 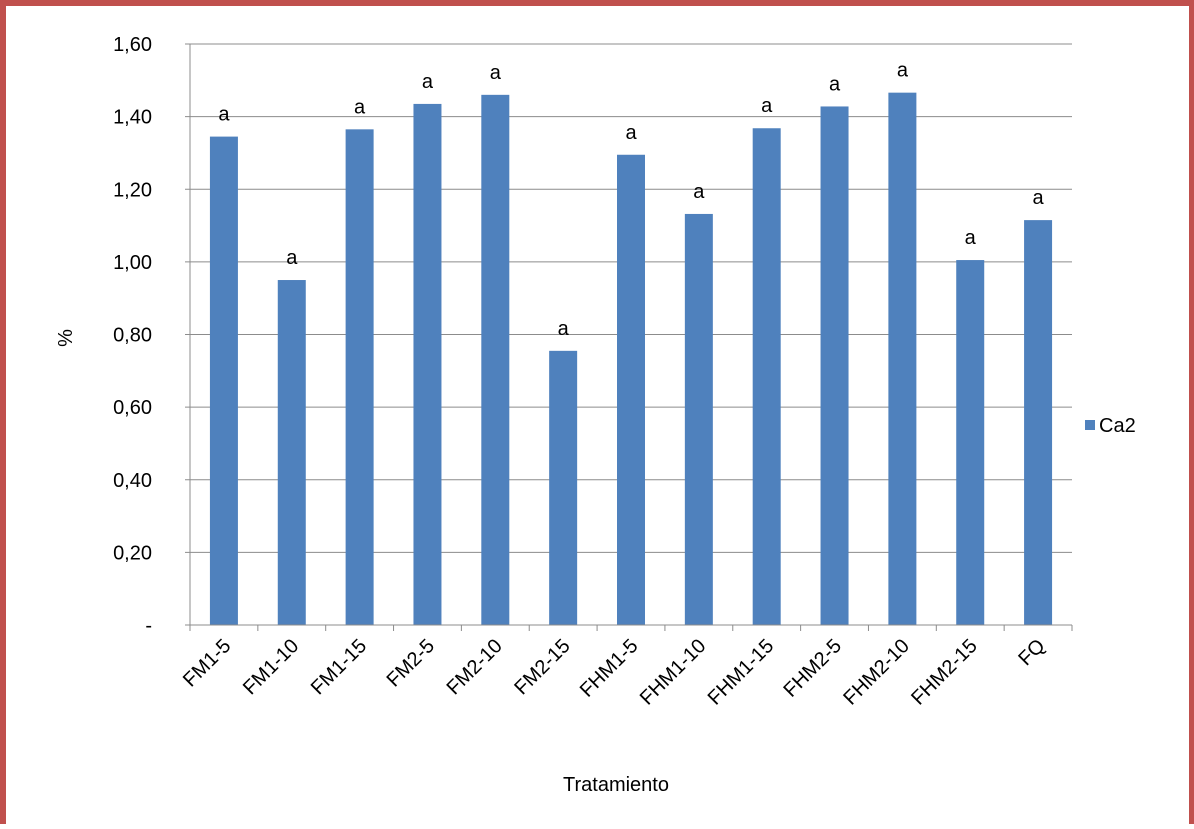 What do you see at coordinates (66, 338) in the screenshot?
I see `y-axis-label: %` at bounding box center [66, 338].